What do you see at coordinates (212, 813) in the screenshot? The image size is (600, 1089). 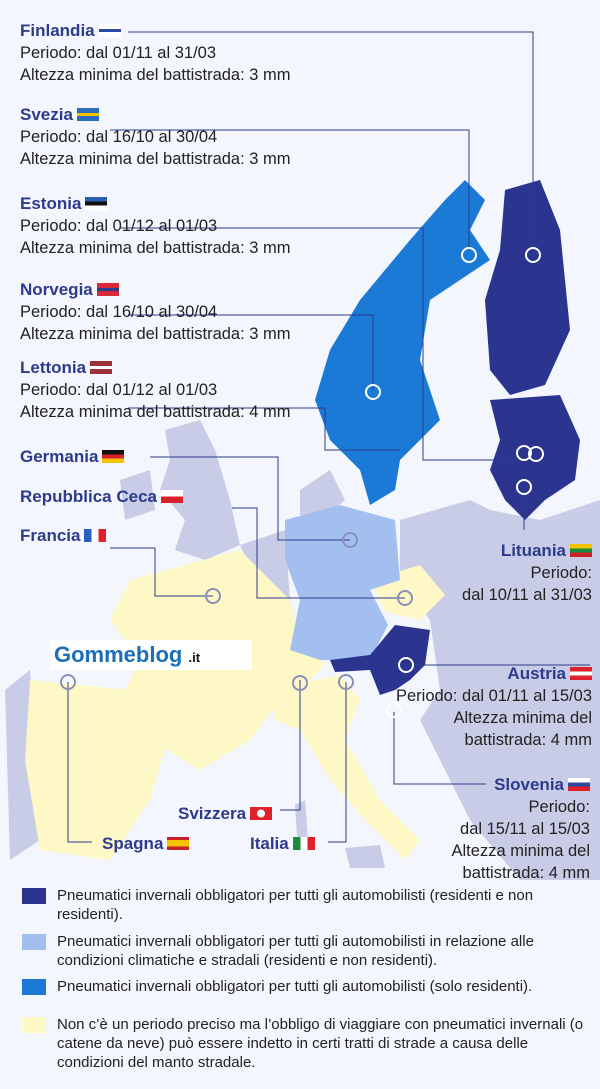 I see `country-name: Svizzera` at bounding box center [212, 813].